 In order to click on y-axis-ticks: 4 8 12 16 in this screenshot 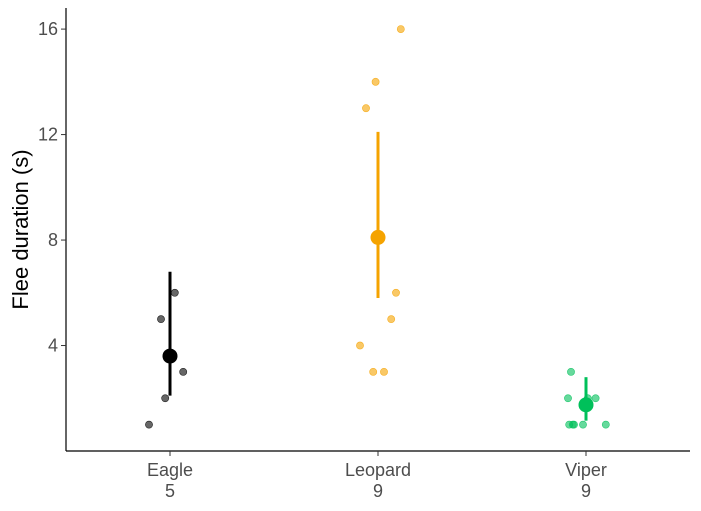, I will do `click(52, 187)`.